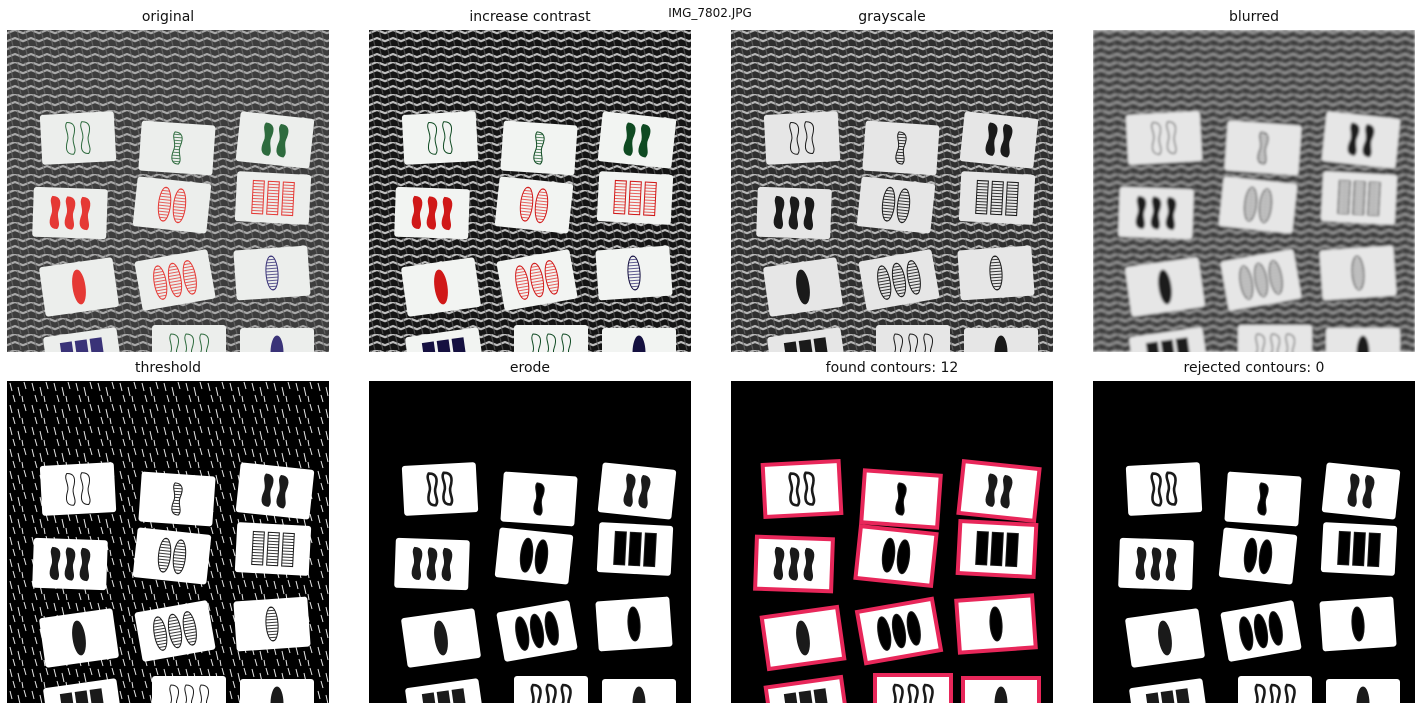 This screenshot has width=1420, height=728. I want to click on threshold-image, so click(168, 542).